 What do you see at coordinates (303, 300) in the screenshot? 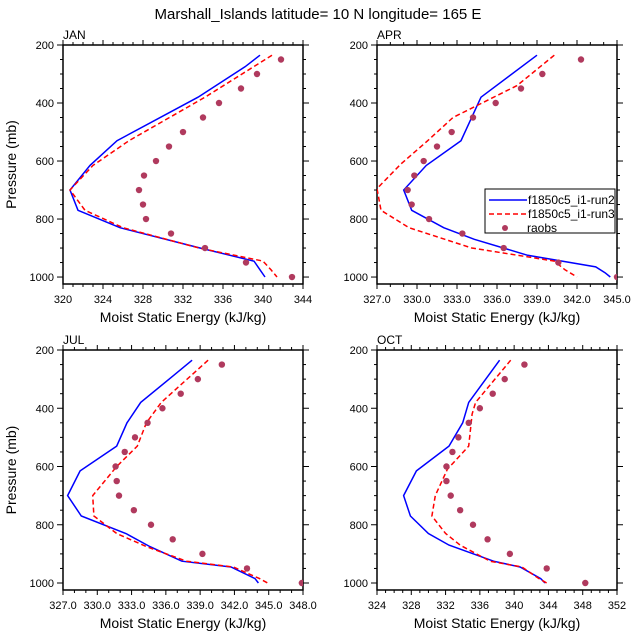
I see `x-tick-label: 344` at bounding box center [303, 300].